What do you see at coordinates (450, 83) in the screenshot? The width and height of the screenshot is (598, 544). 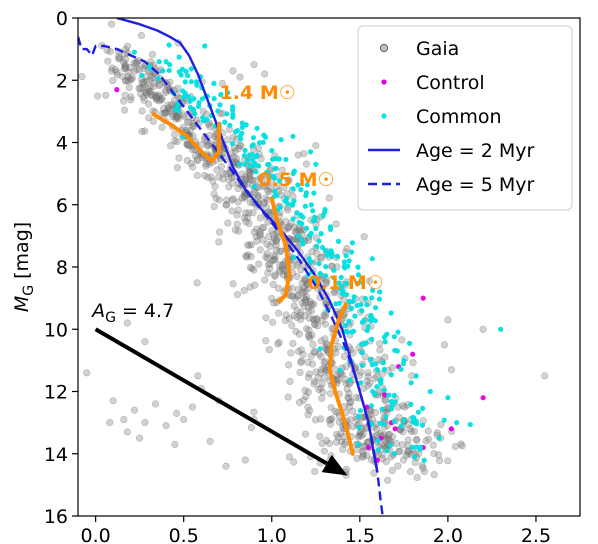 I see `legend-label: Control` at bounding box center [450, 83].